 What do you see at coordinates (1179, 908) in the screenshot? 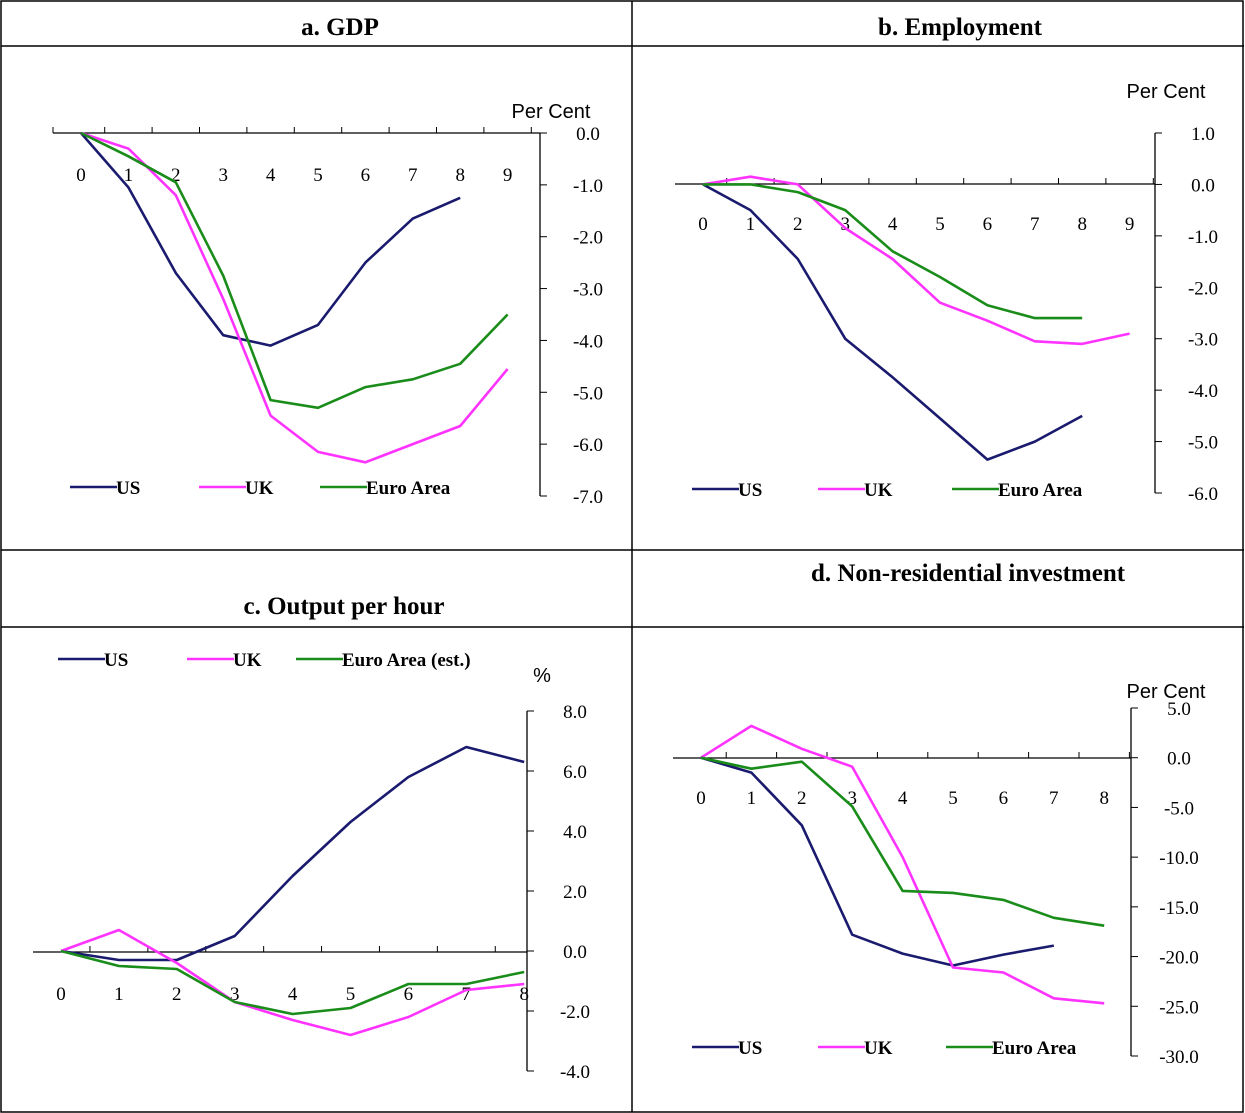
I see `y-tick-label: -15.0` at bounding box center [1179, 908].